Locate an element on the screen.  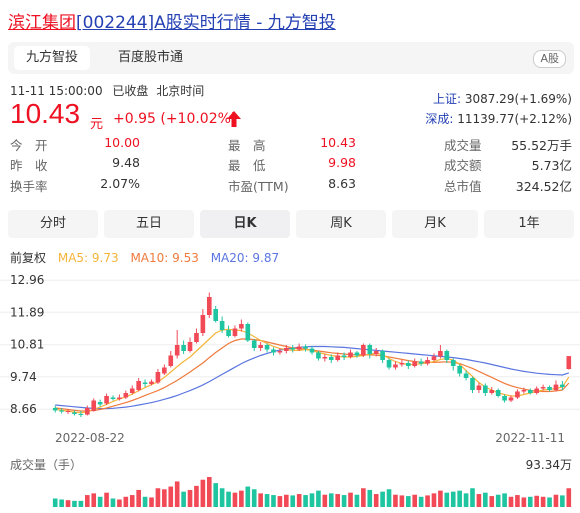
stat-label: 最 低 is located at coordinates (247, 165).